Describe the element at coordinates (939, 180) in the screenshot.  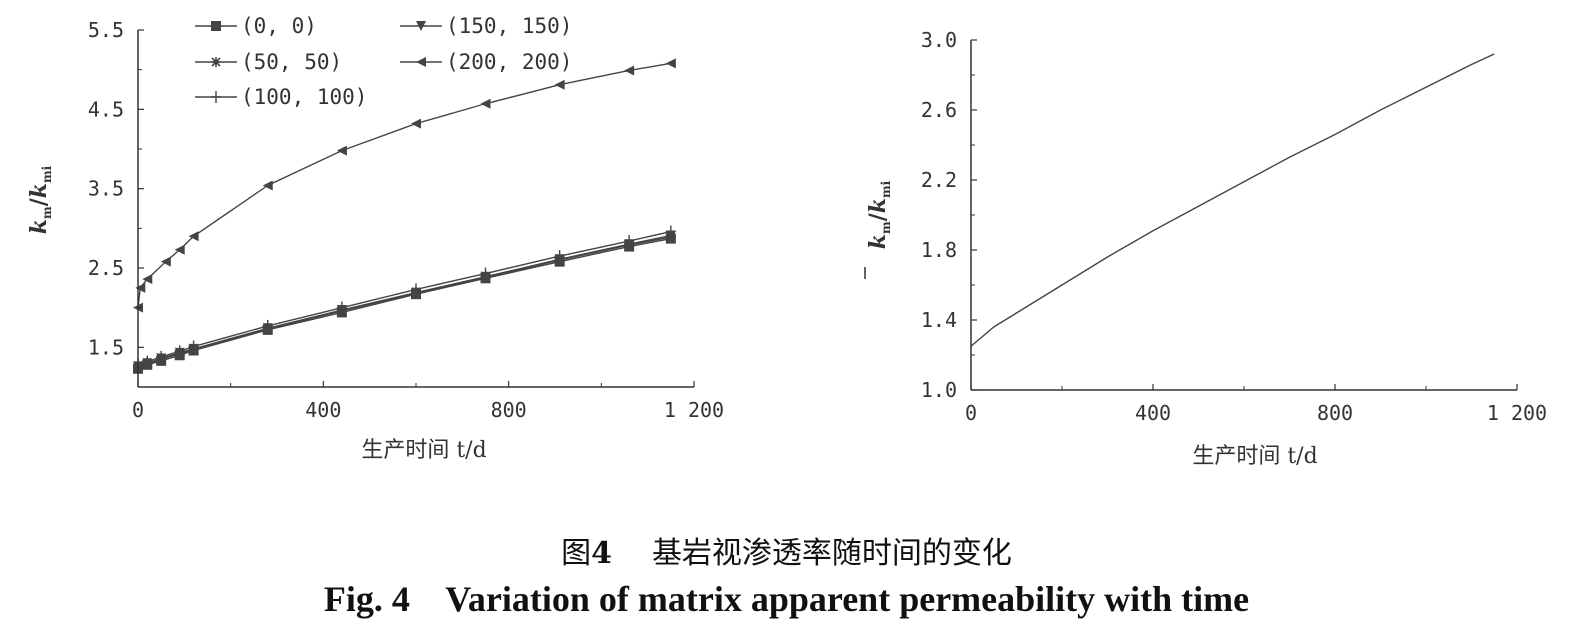
I see `y-tick-label: 2.2` at that location.